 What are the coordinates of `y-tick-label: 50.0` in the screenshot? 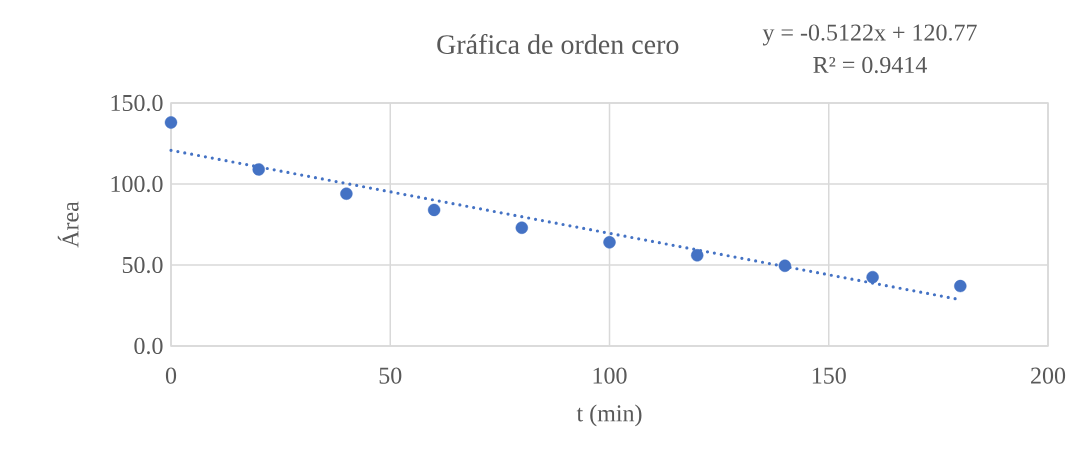 It's located at (142, 265).